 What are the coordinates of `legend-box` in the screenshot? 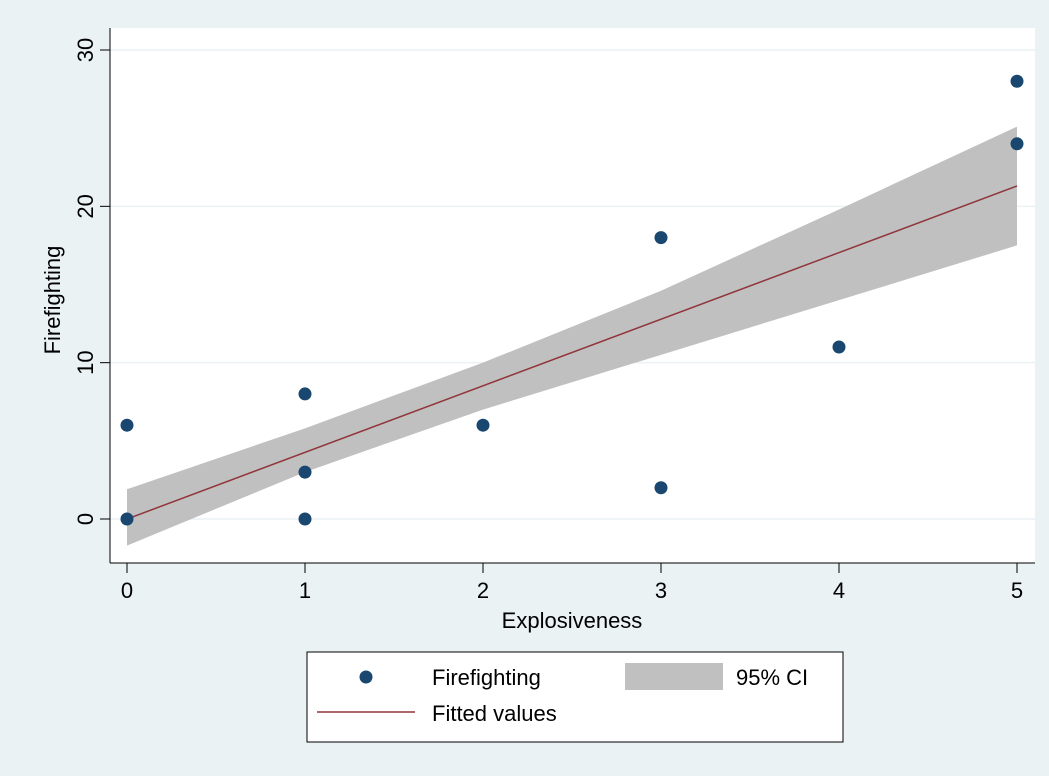 It's located at (575, 697).